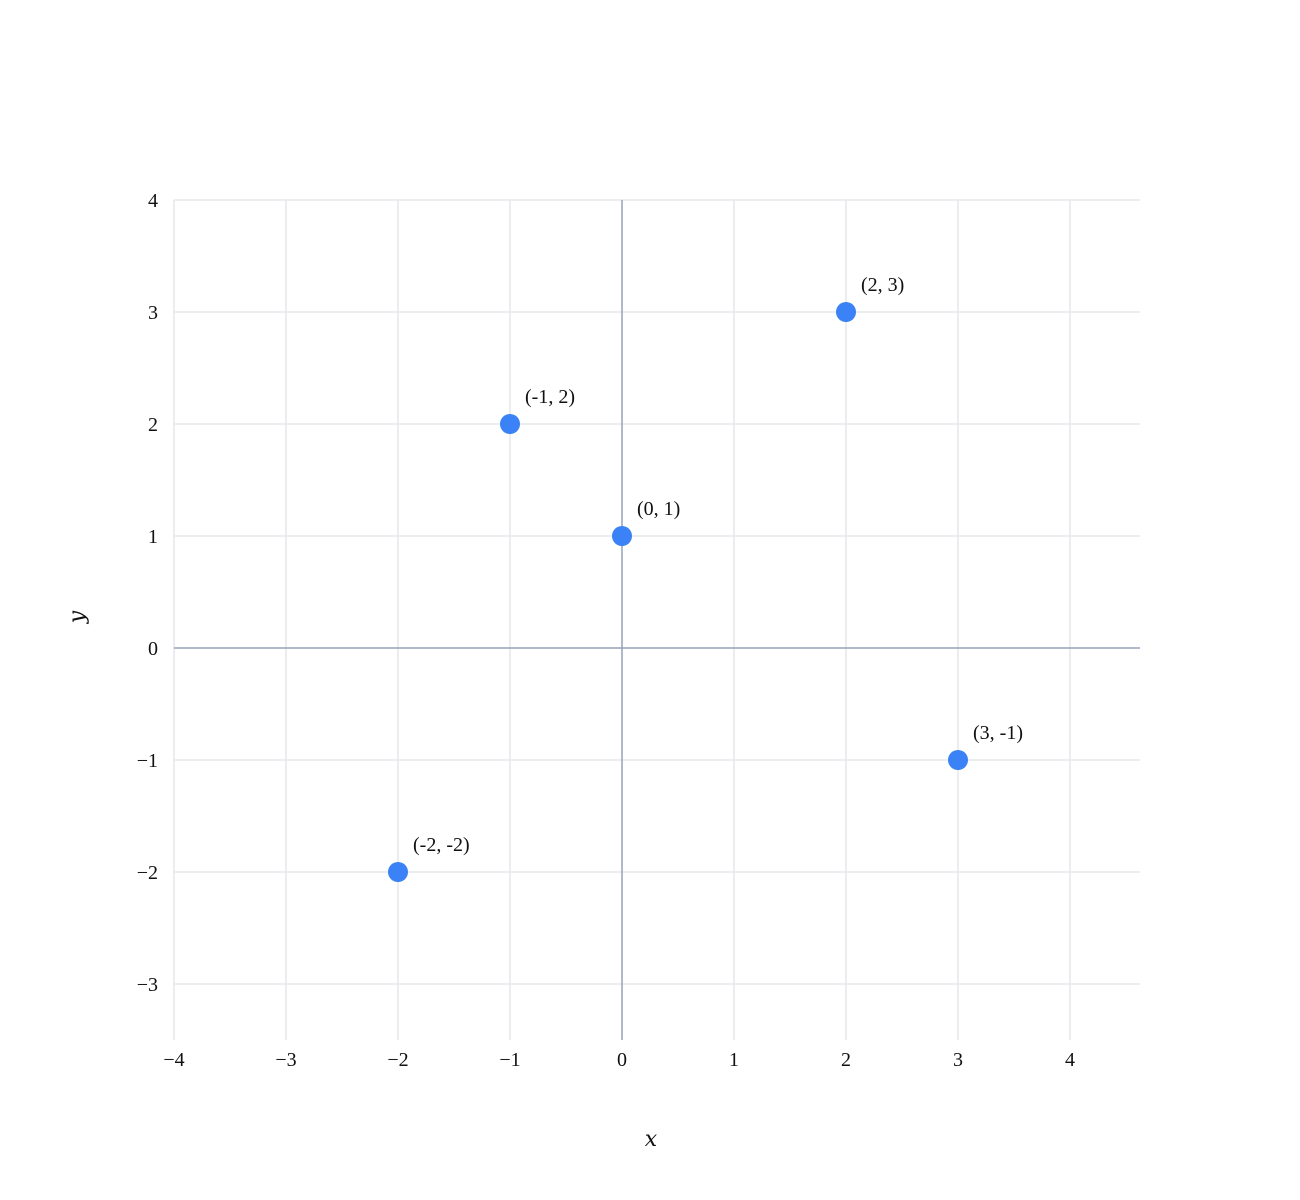 Image resolution: width=1300 pixels, height=1200 pixels. Describe the element at coordinates (734, 1060) in the screenshot. I see `x-tick-label: 1` at that location.